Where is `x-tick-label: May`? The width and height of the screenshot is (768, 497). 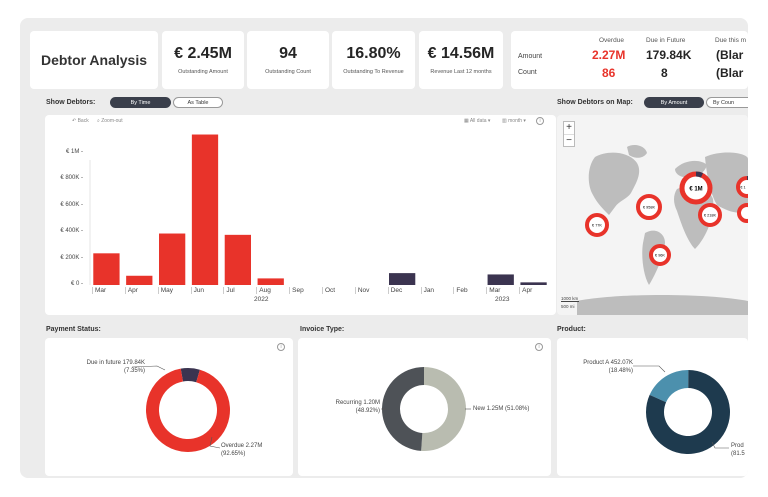 x-tick-label: May is located at coordinates (165, 290).